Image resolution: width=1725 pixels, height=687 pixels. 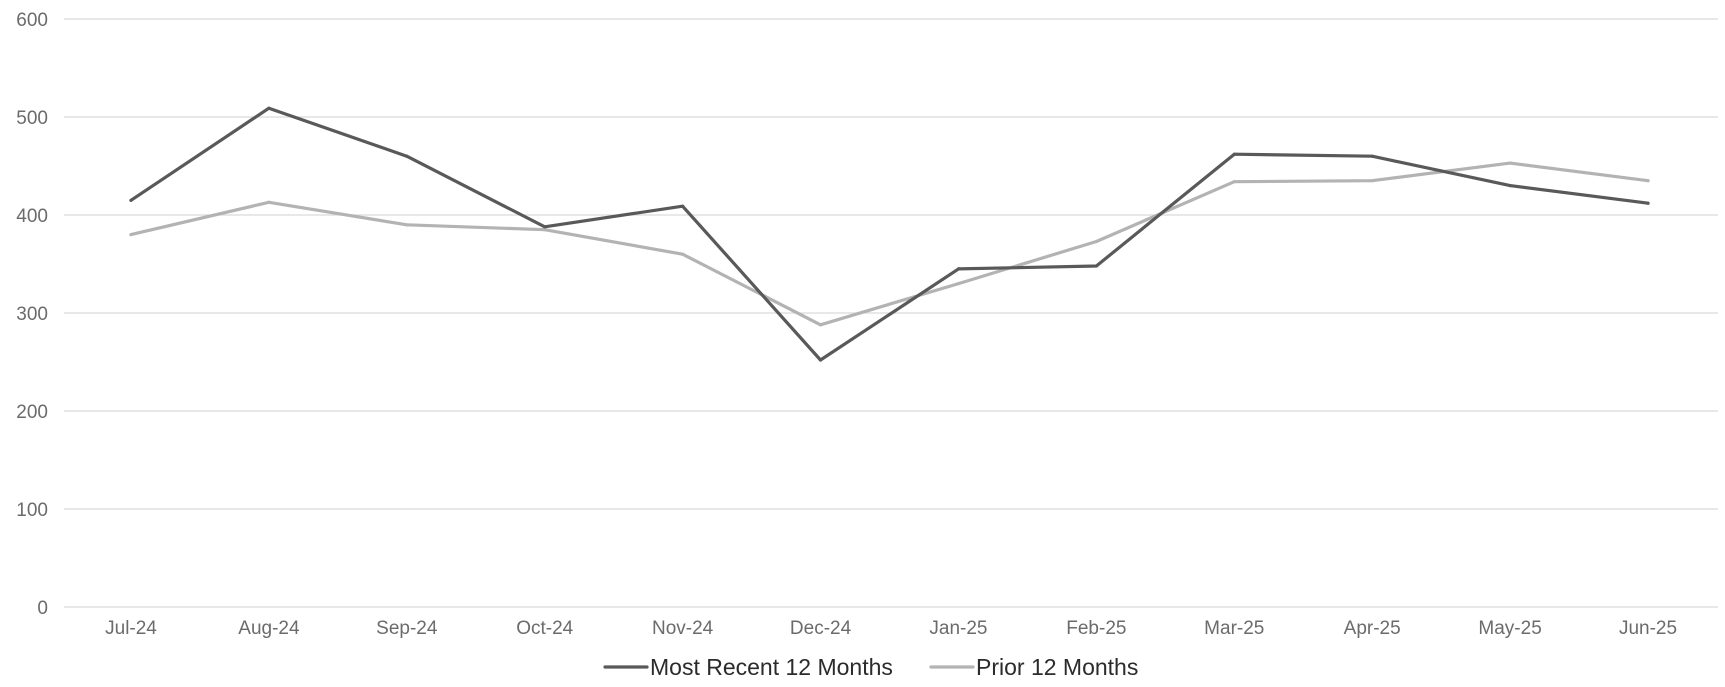 I want to click on x-tick-label: Jul-24, so click(x=131, y=628).